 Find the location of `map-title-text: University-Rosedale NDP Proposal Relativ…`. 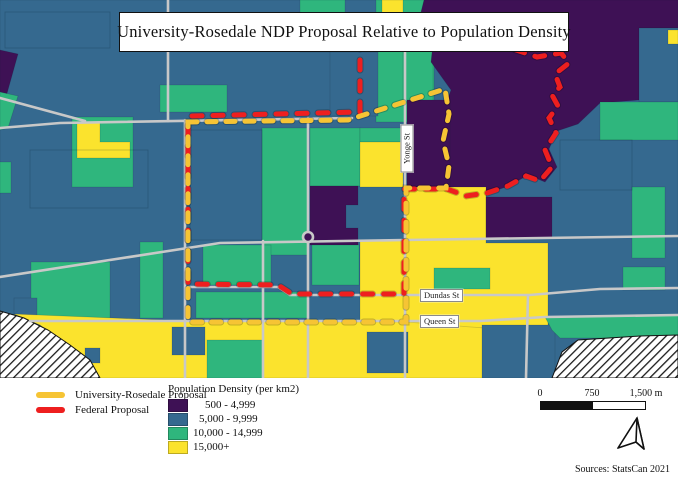

map-title-text: University-Rosedale NDP Proposal Relativ… is located at coordinates (344, 31).